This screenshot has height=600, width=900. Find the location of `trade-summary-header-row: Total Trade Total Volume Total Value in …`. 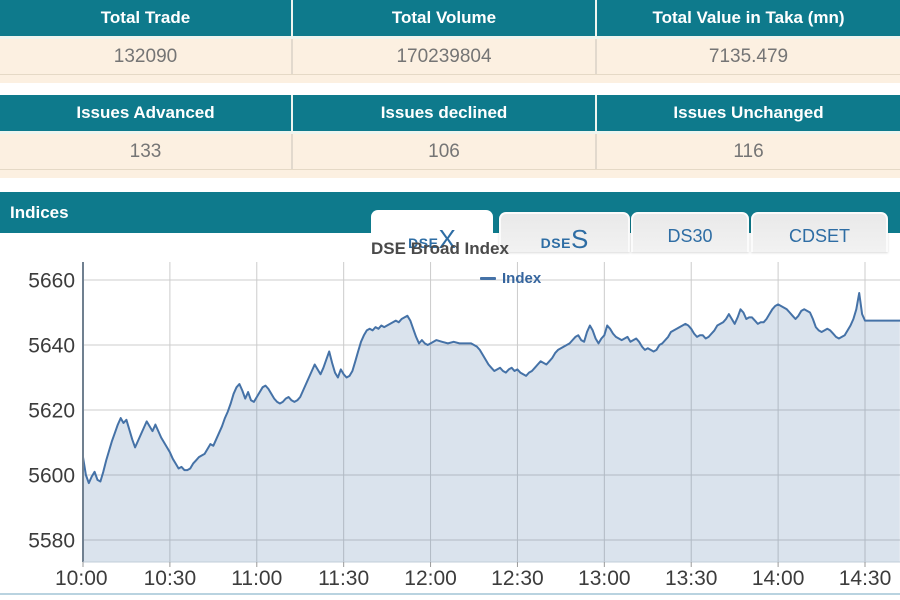

trade-summary-header-row: Total Trade Total Volume Total Value in … is located at coordinates (450, 18).